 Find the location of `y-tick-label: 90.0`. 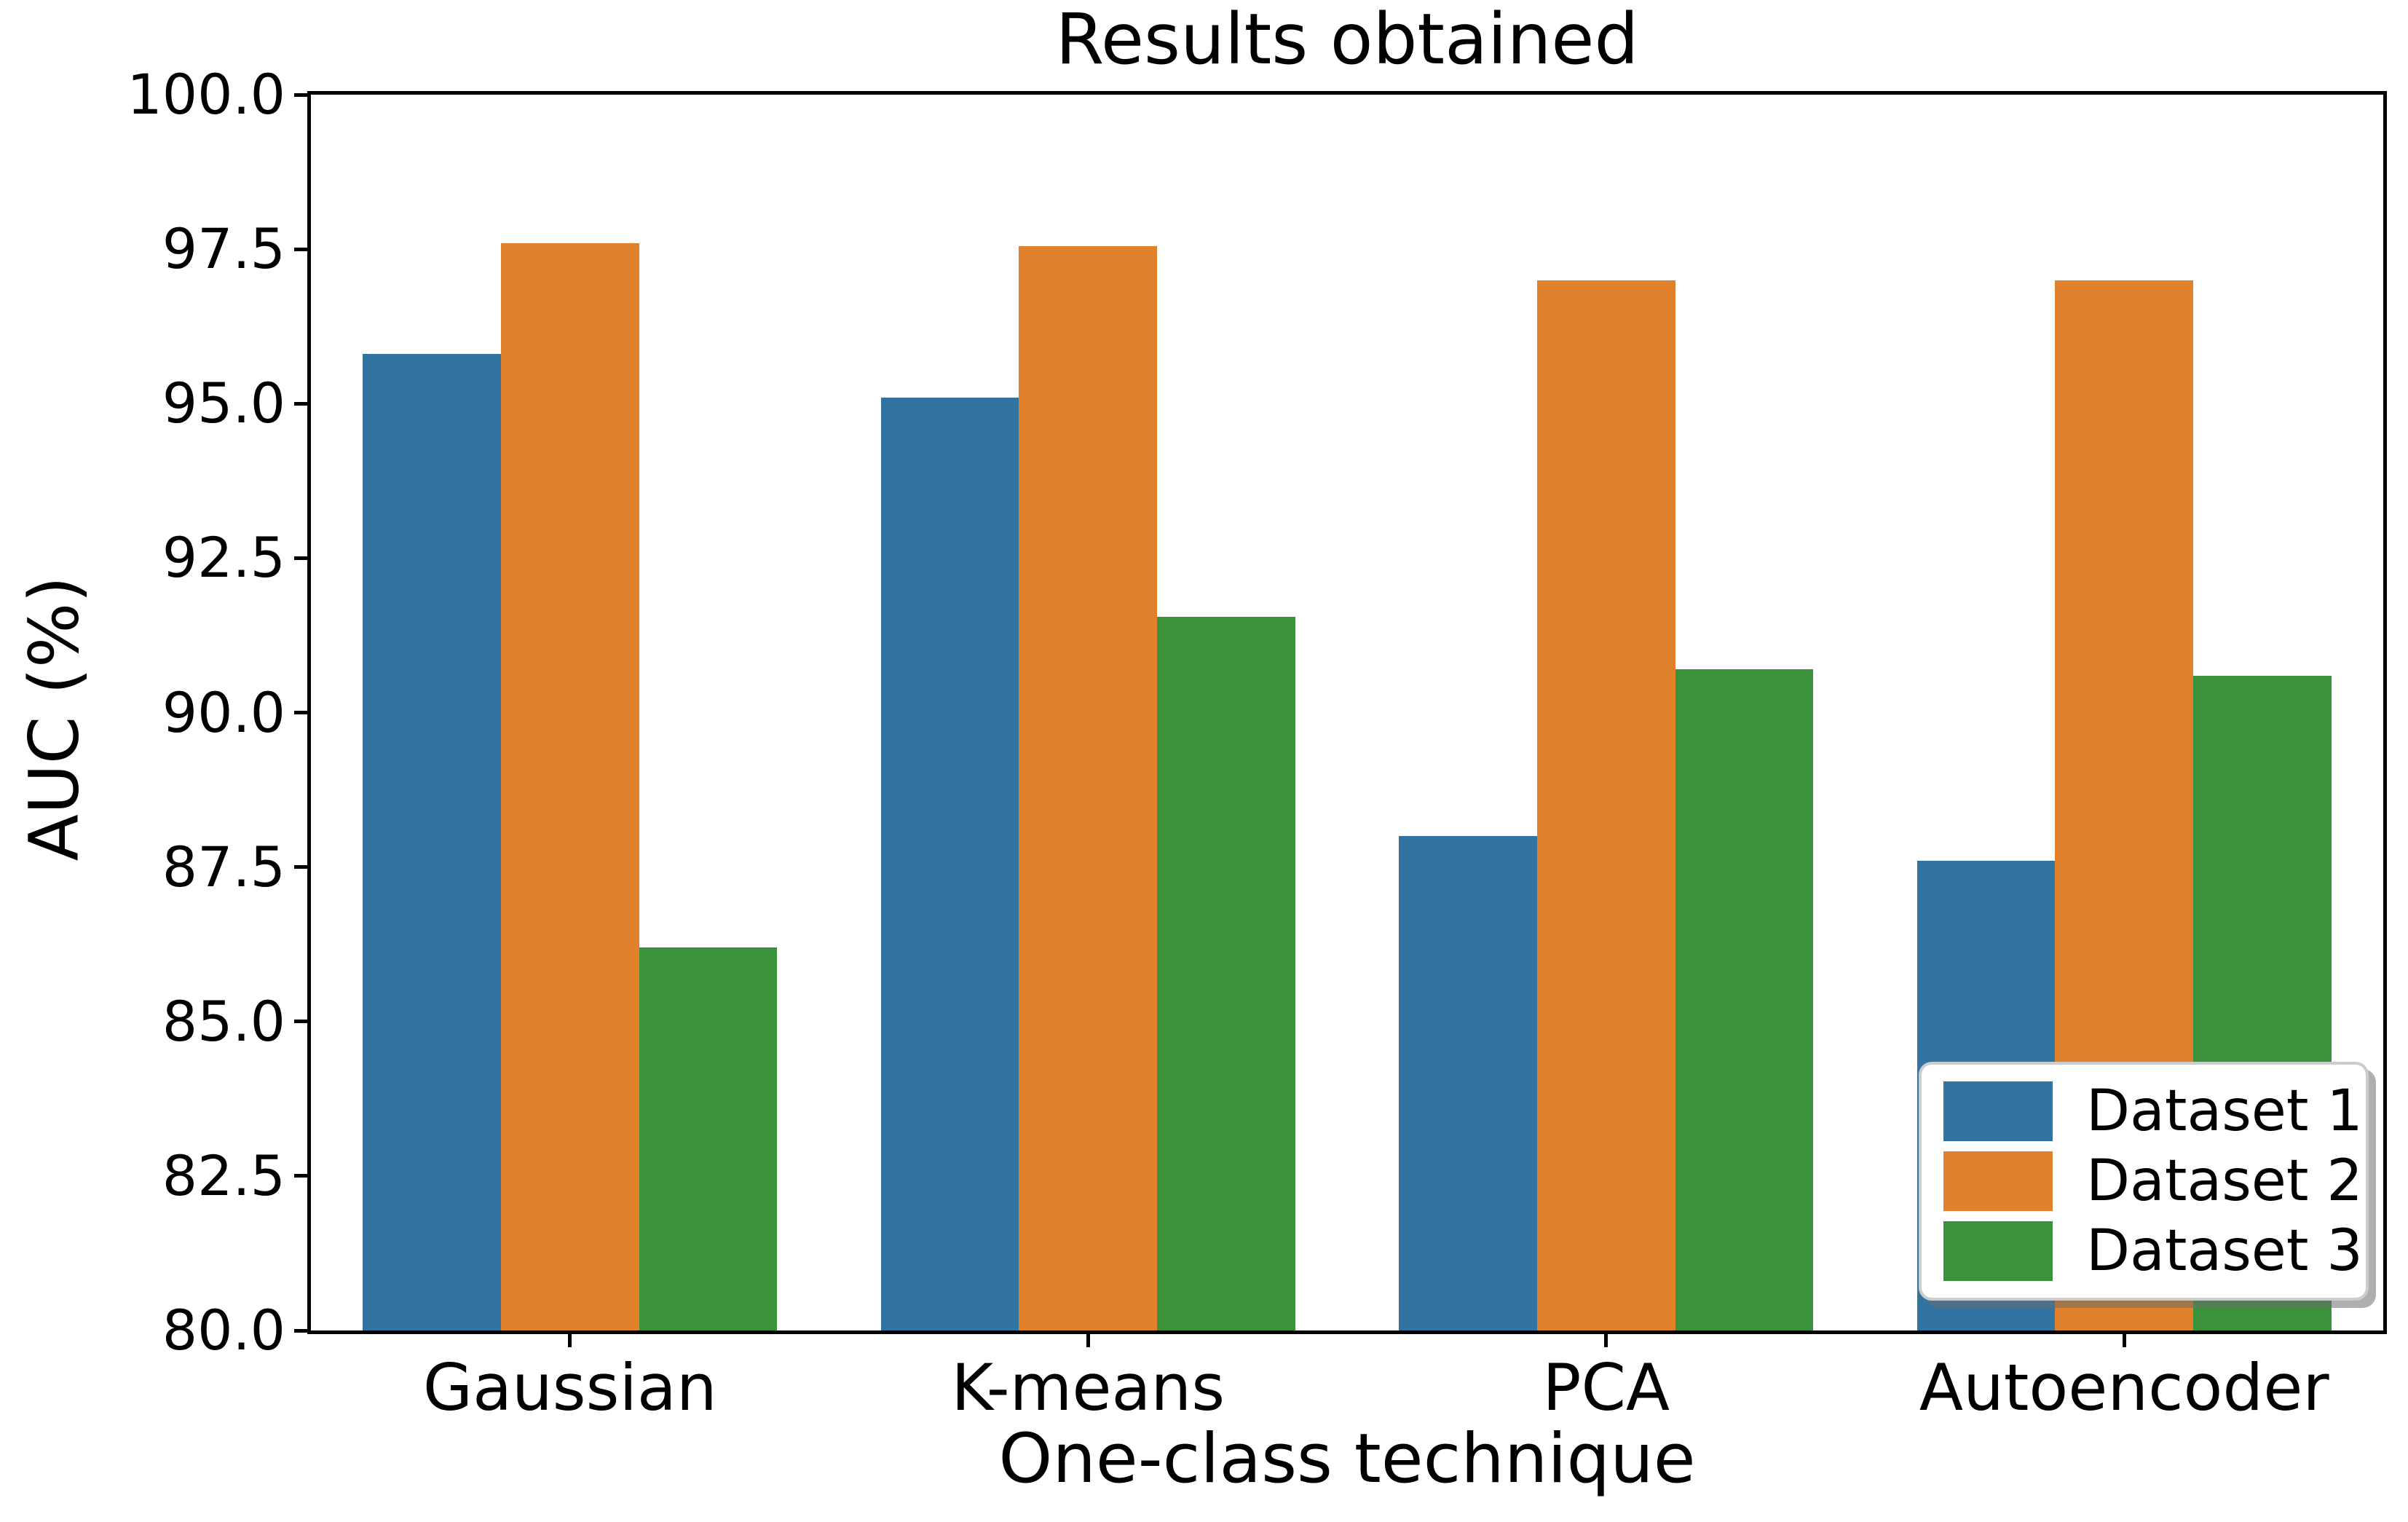

y-tick-label: 90.0 is located at coordinates (223, 712).